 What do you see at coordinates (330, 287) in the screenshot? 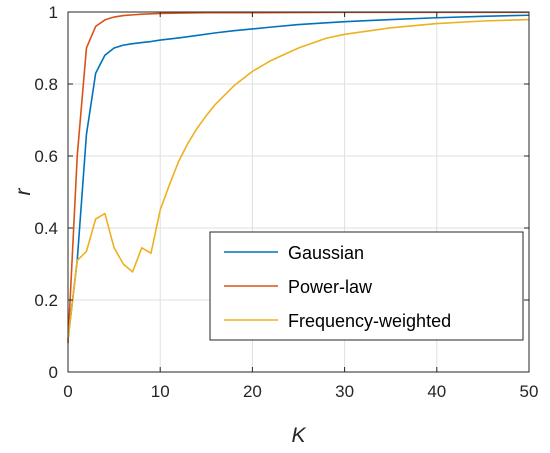
I see `legend-label: Power-law` at bounding box center [330, 287].